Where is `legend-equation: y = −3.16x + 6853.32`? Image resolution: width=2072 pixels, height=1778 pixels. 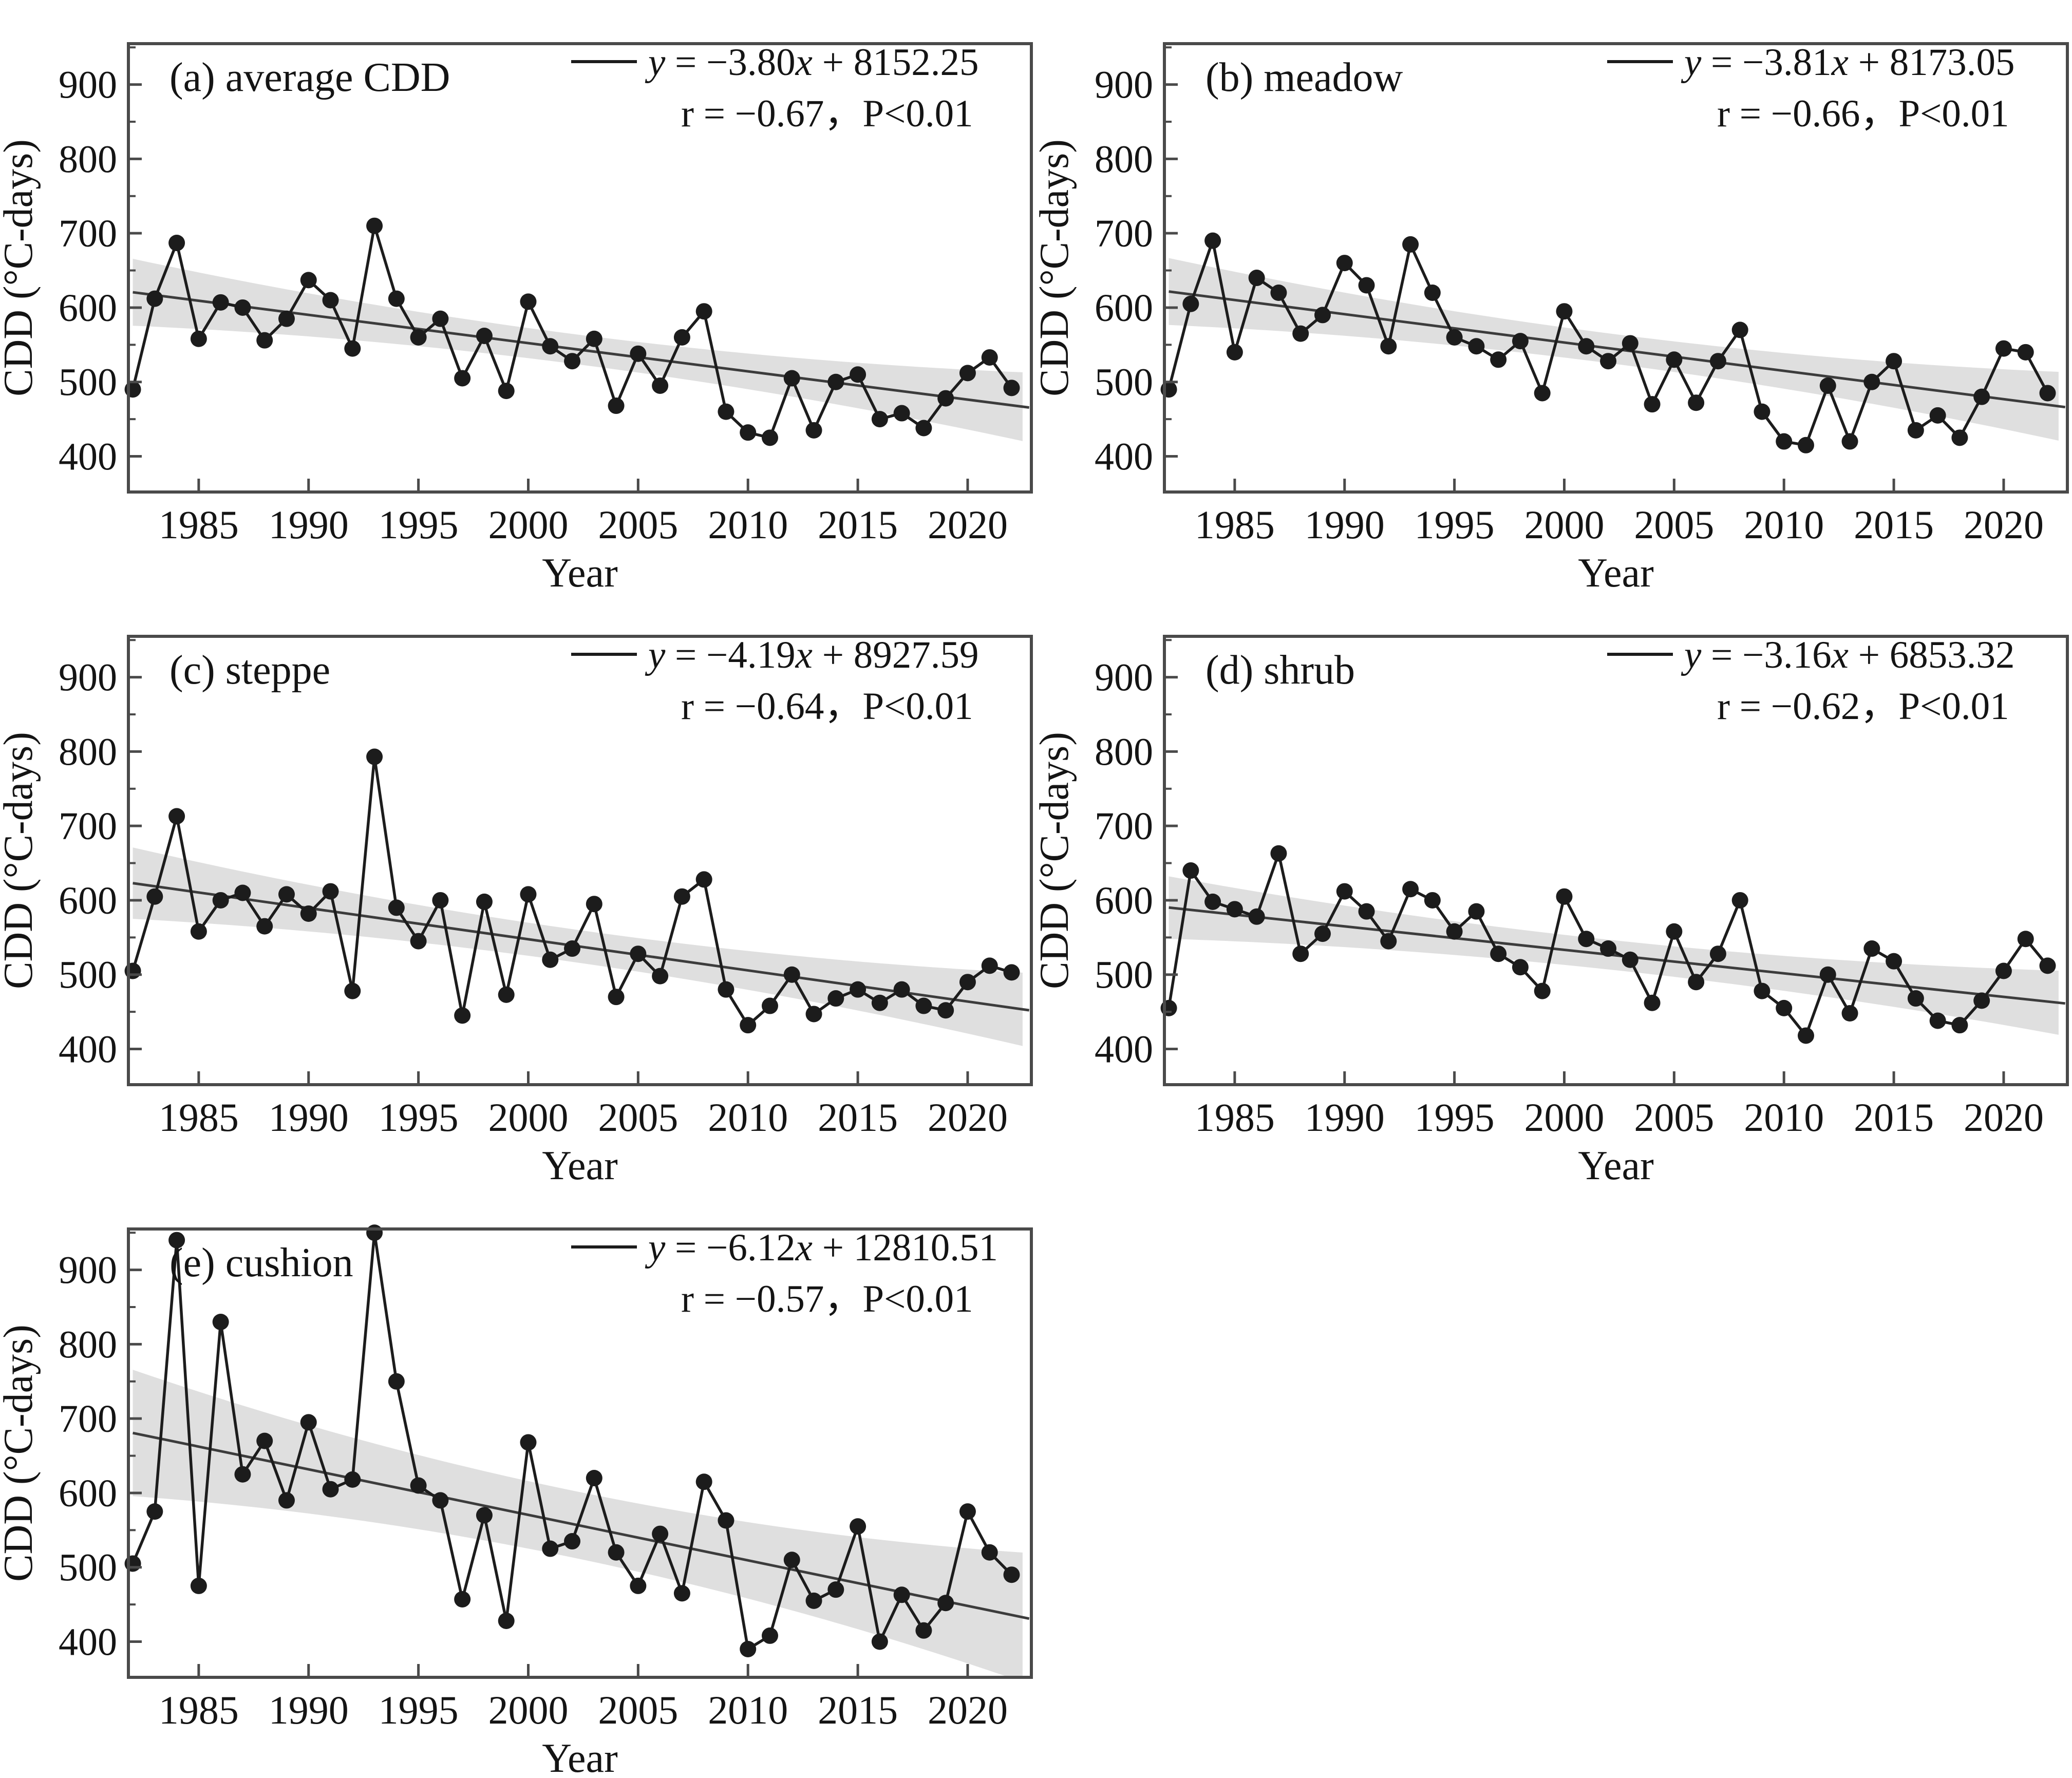
legend-equation: y = −3.16x + 6853.32 is located at coordinates (1848, 655).